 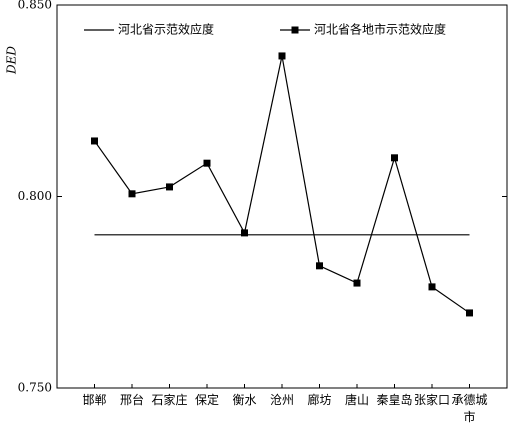 What do you see at coordinates (206, 400) in the screenshot?
I see `x-tick-label: 保定` at bounding box center [206, 400].